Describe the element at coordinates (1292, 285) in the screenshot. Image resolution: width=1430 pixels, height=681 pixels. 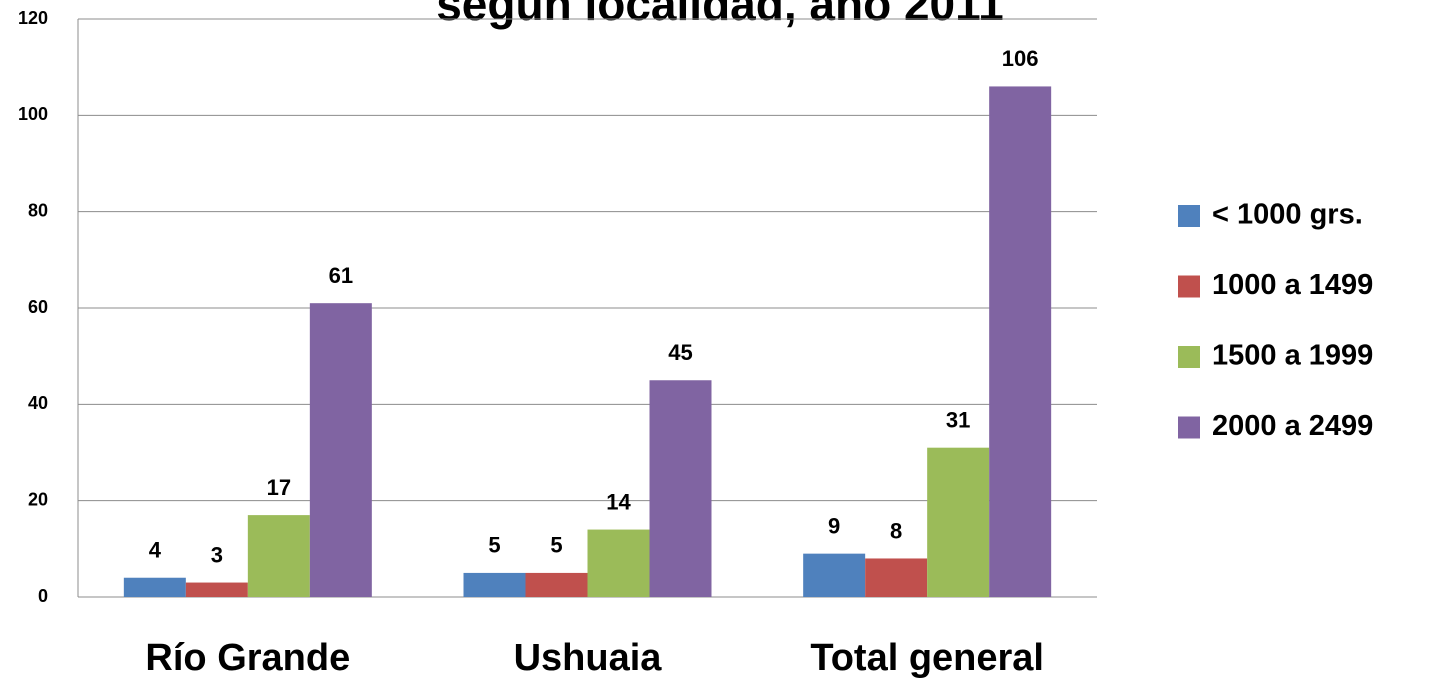
I see `legend-label: 1000 a 1499` at that location.